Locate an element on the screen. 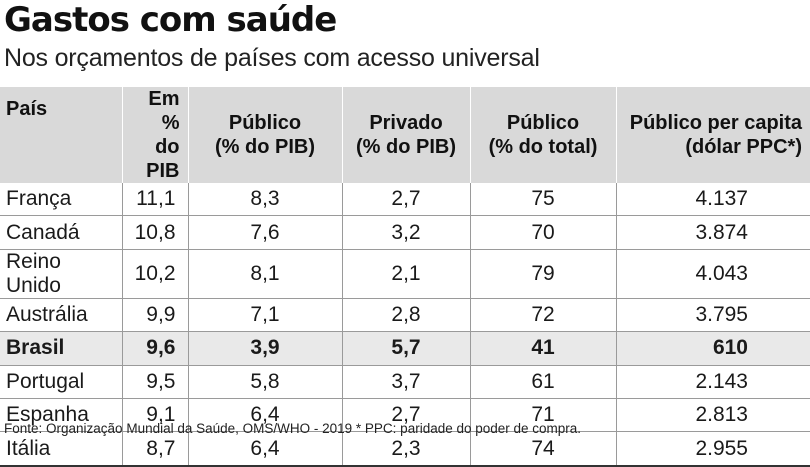 The height and width of the screenshot is (467, 810). value-cell: 2,1 is located at coordinates (405, 274).